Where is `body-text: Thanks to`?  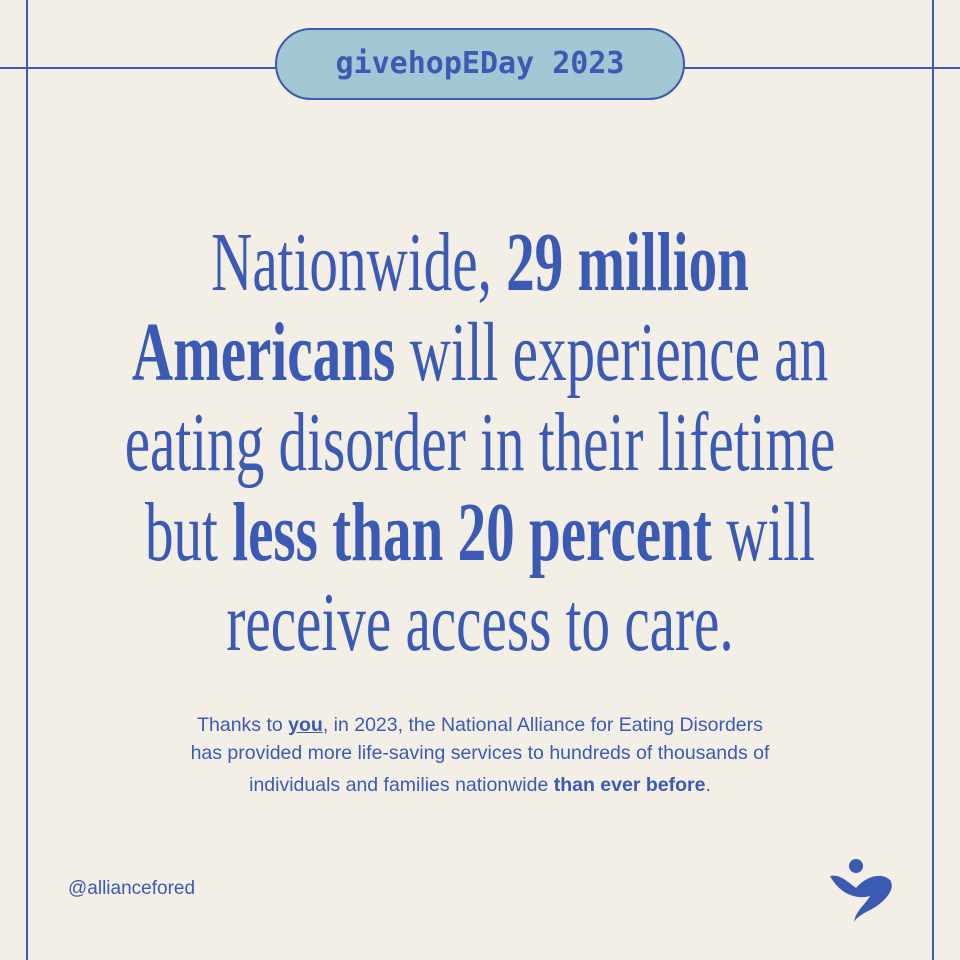
body-text: Thanks to is located at coordinates (243, 725).